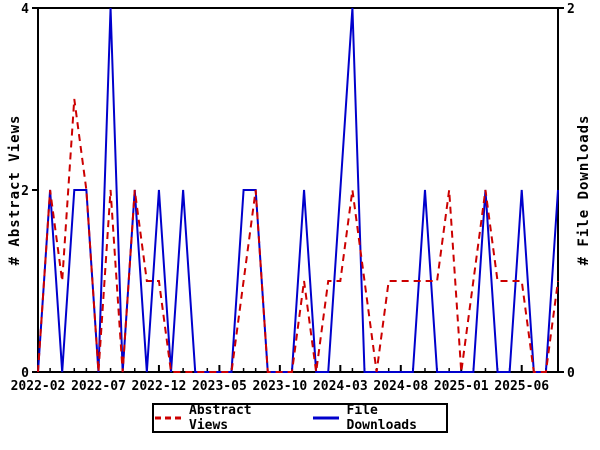  What do you see at coordinates (326, 418) in the screenshot?
I see `file-downloads-line-sample-icon` at bounding box center [326, 418].